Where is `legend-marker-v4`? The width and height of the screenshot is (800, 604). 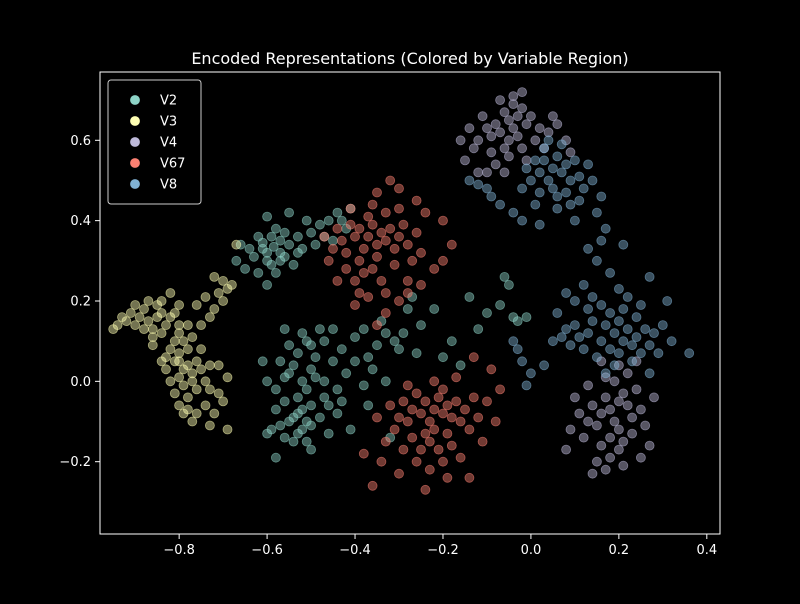 legend-marker-v4 is located at coordinates (135, 142).